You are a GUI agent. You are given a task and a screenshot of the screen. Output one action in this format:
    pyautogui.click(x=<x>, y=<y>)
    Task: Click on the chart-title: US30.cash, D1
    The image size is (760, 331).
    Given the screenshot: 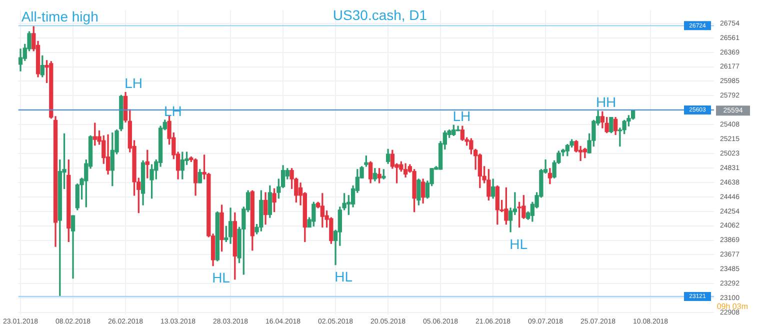 What is the action you would take?
    pyautogui.click(x=380, y=14)
    